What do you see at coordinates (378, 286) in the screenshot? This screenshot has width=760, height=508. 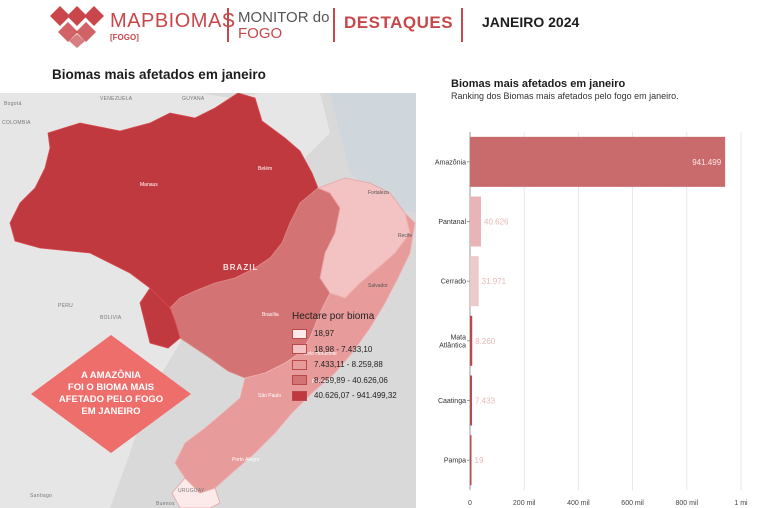 I see `city-salvador: Salvador` at bounding box center [378, 286].